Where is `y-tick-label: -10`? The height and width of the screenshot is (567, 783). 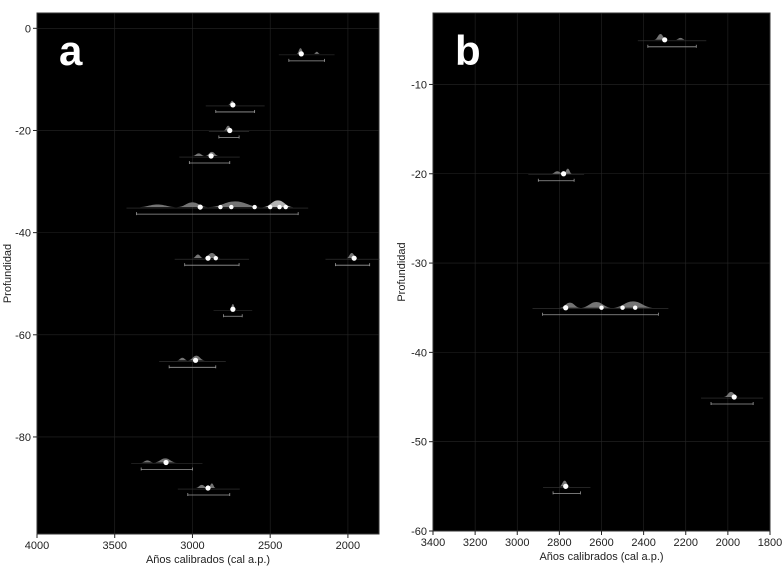 y-tick-label: -10 is located at coordinates (419, 85).